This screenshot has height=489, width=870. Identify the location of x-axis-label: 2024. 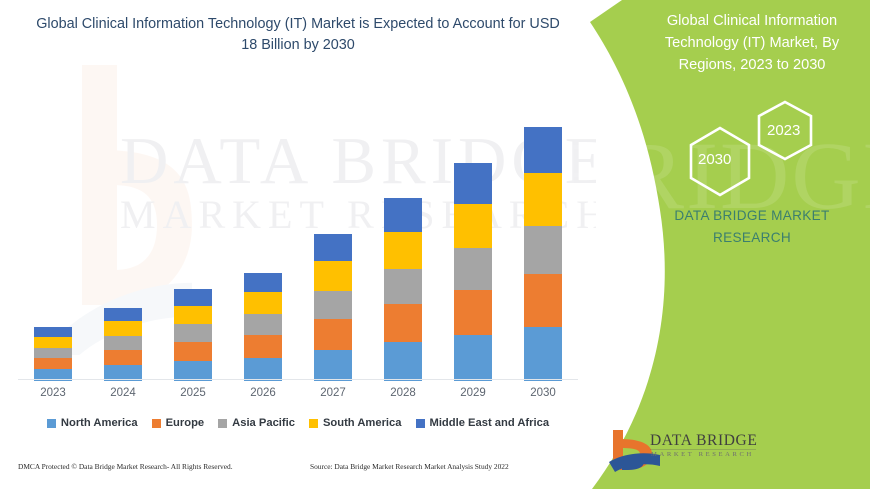
(123, 393).